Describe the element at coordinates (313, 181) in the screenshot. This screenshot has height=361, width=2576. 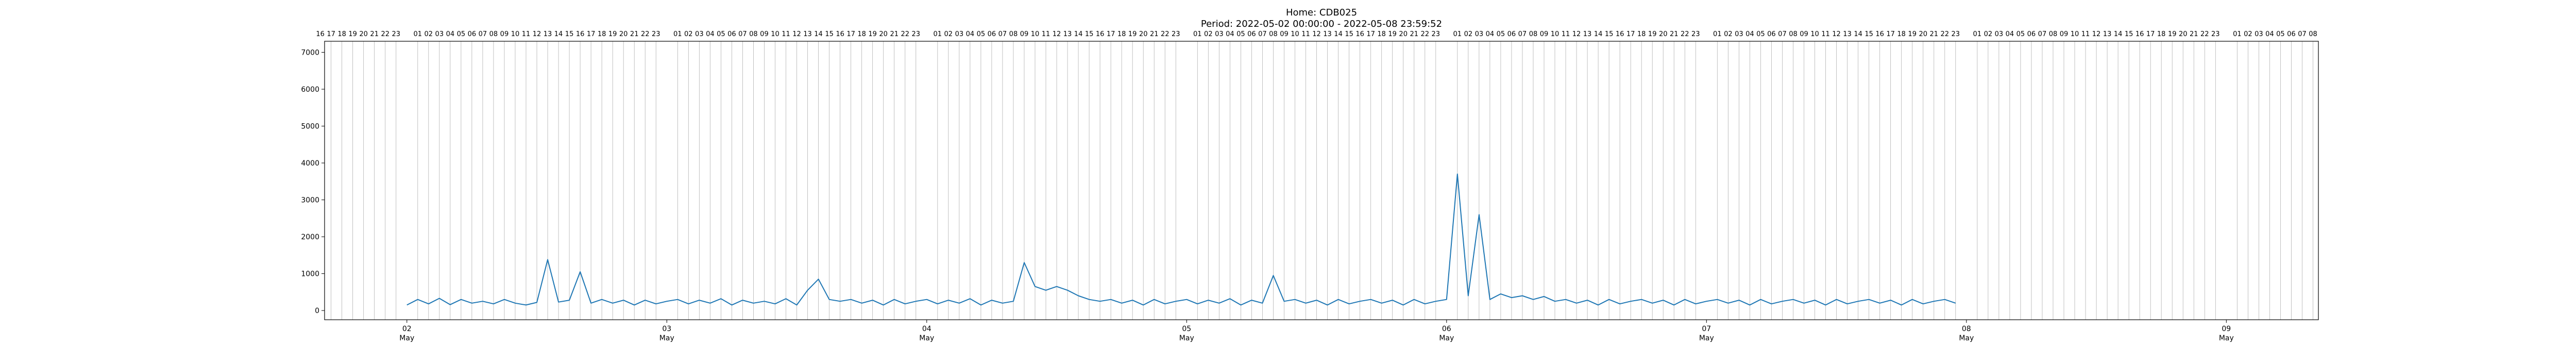
I see `y-axis: 0 1000 2000 3000 4000 5000 6000 7000` at that location.